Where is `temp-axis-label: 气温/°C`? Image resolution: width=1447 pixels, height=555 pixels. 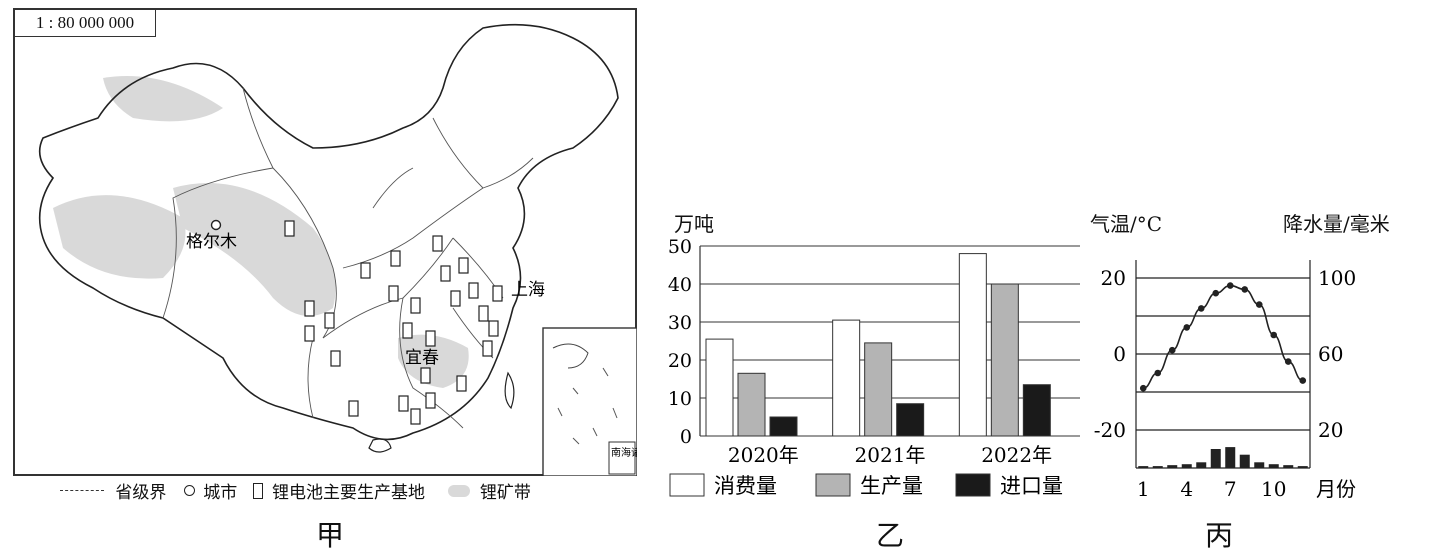 temp-axis-label: 气温/°C is located at coordinates (1126, 224).